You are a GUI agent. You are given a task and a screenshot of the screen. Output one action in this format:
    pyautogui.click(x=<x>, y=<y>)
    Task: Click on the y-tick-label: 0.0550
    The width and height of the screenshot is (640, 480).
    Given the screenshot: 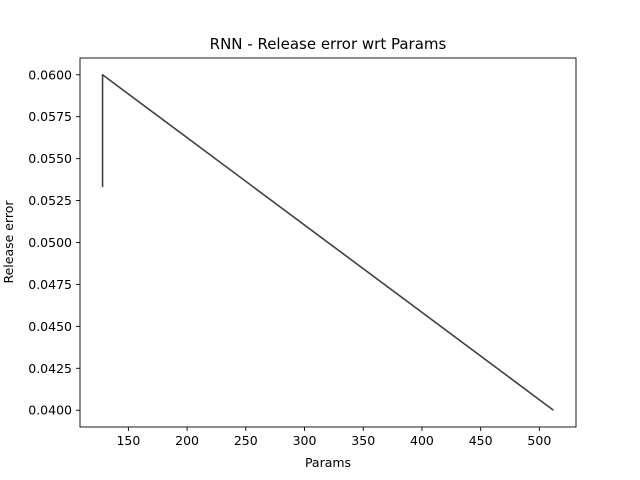 What is the action you would take?
    pyautogui.click(x=50, y=158)
    